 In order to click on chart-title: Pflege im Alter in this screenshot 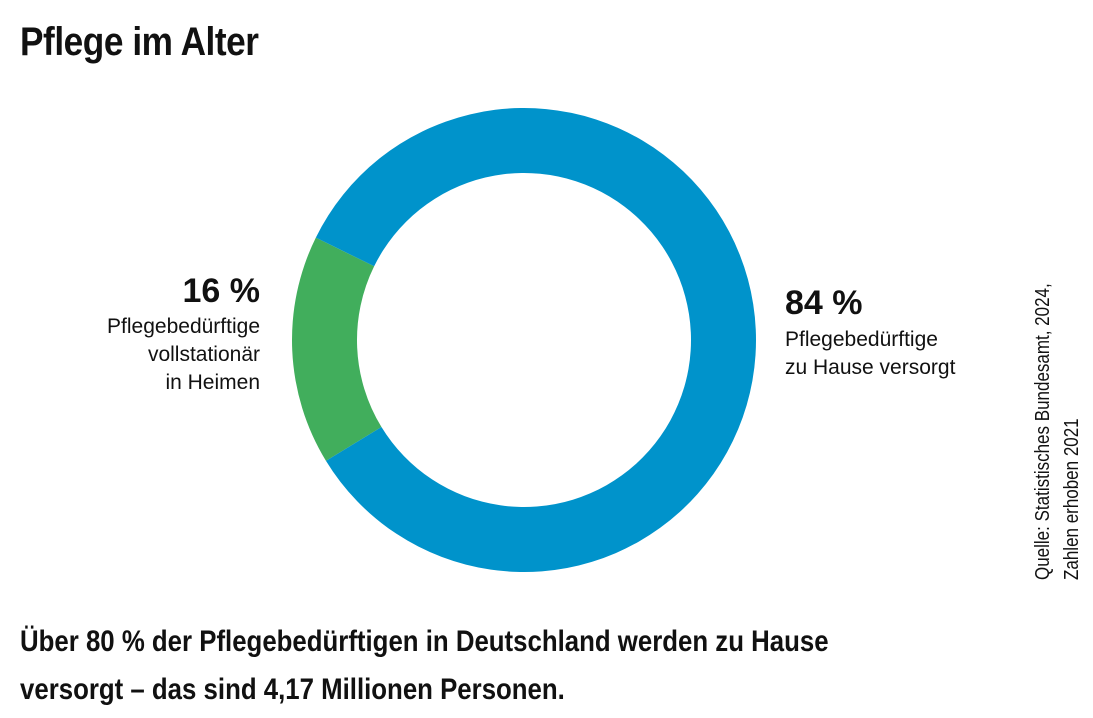, I will do `click(139, 42)`.